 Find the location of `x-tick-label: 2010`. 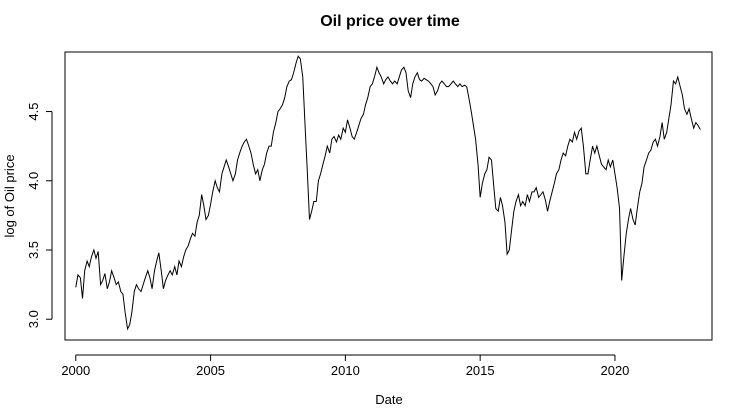

x-tick-label: 2010 is located at coordinates (345, 370).